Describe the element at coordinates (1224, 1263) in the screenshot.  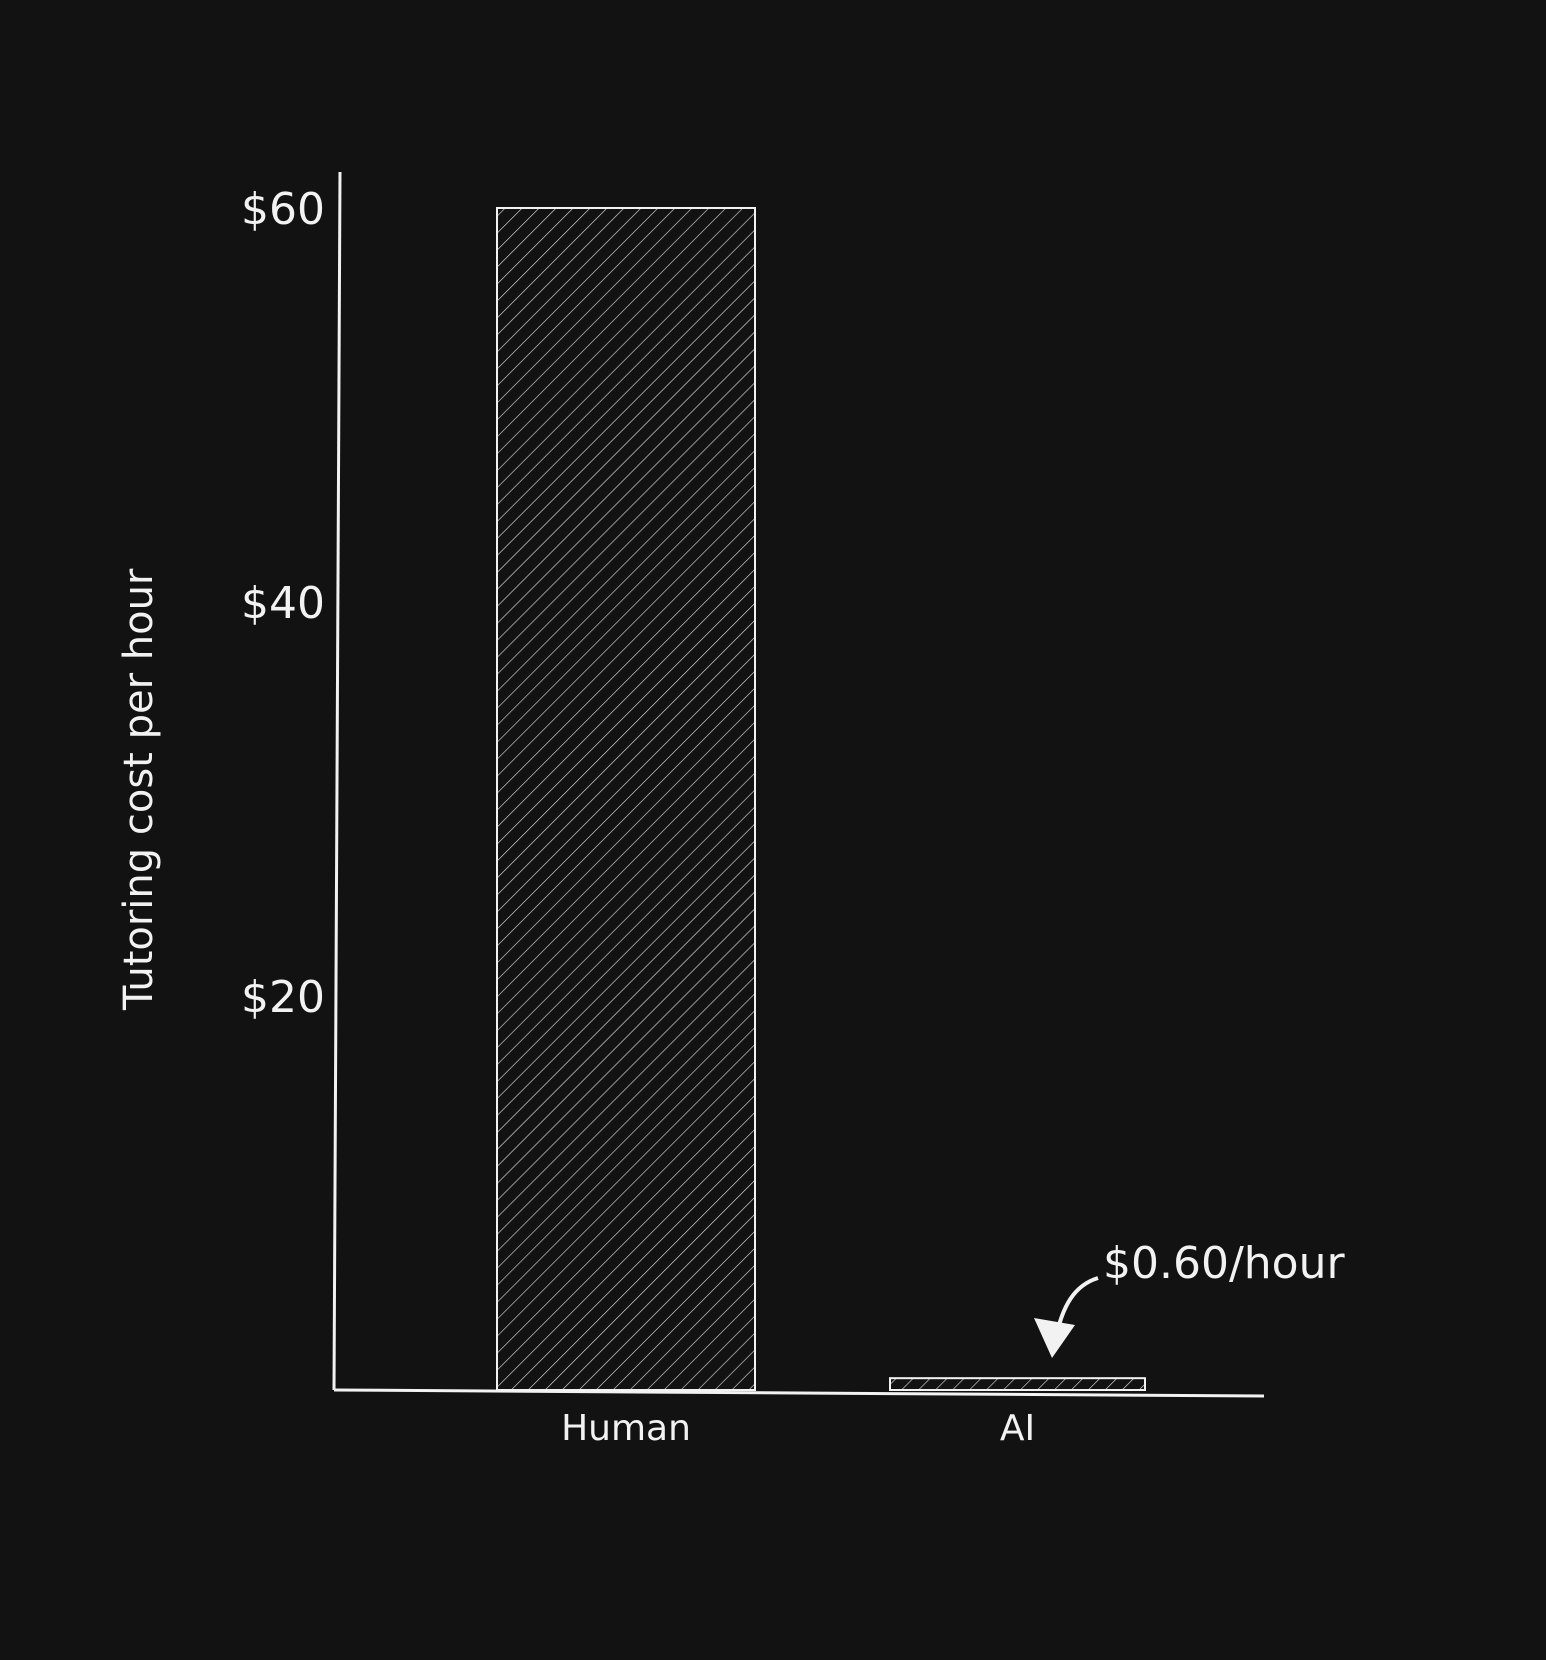
I see `annotation-label: $0.60/hour` at that location.